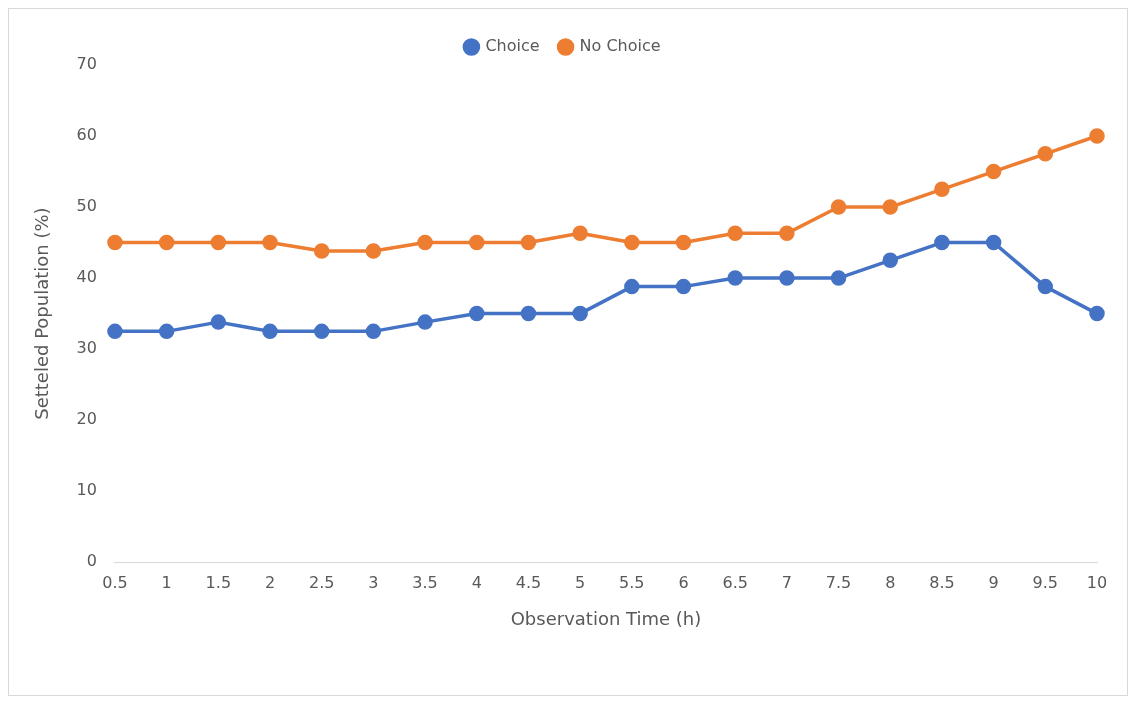 The height and width of the screenshot is (704, 1138). I want to click on y-tick-label: 20, so click(86, 419).